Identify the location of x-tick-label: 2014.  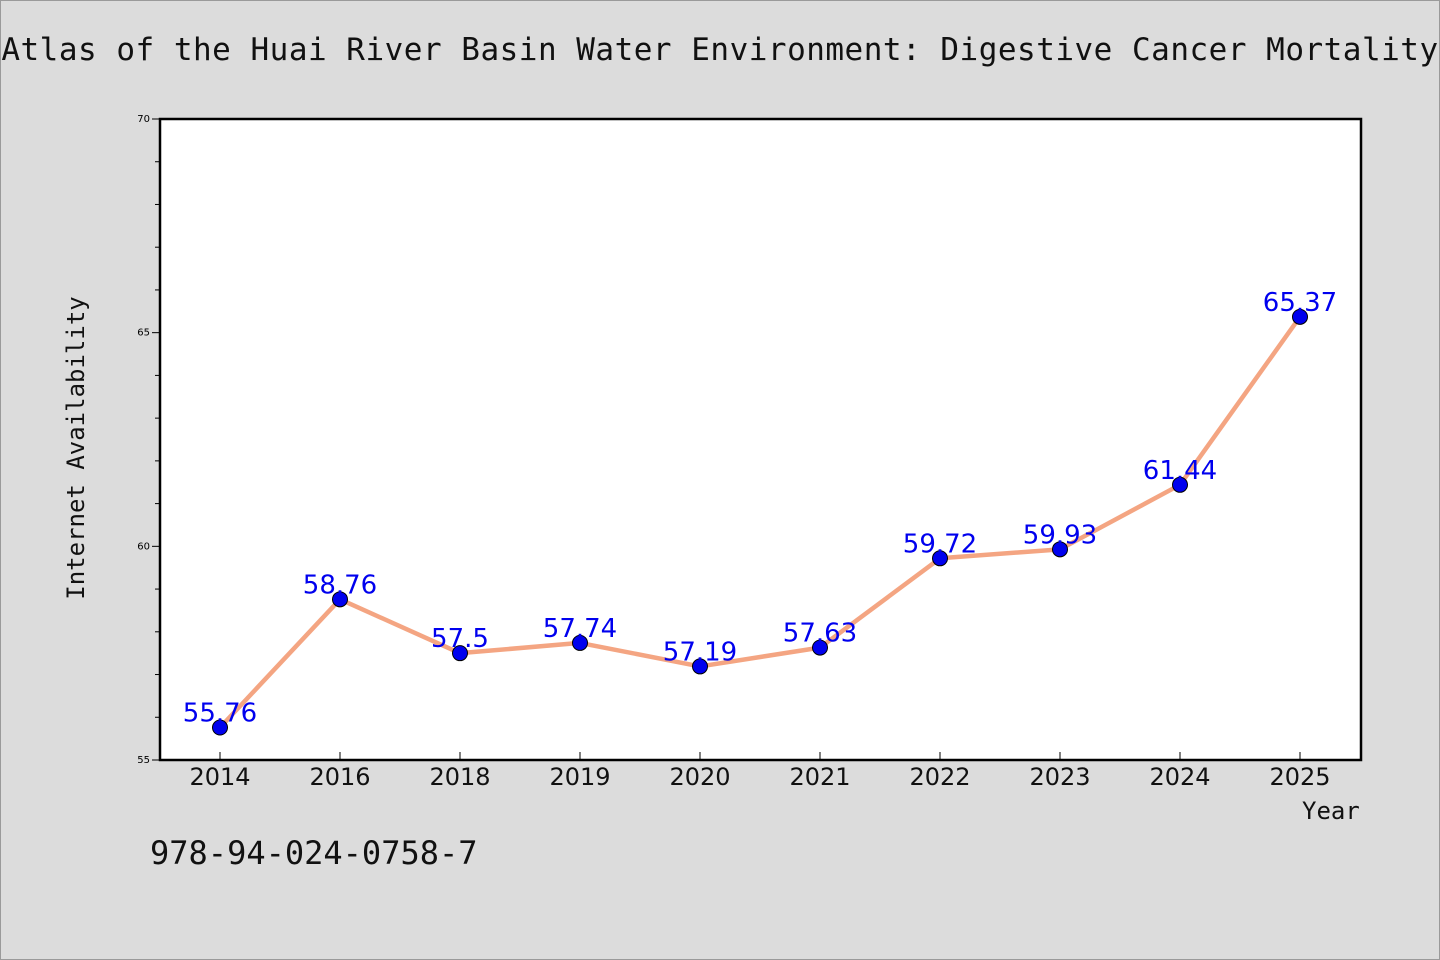
(219, 777).